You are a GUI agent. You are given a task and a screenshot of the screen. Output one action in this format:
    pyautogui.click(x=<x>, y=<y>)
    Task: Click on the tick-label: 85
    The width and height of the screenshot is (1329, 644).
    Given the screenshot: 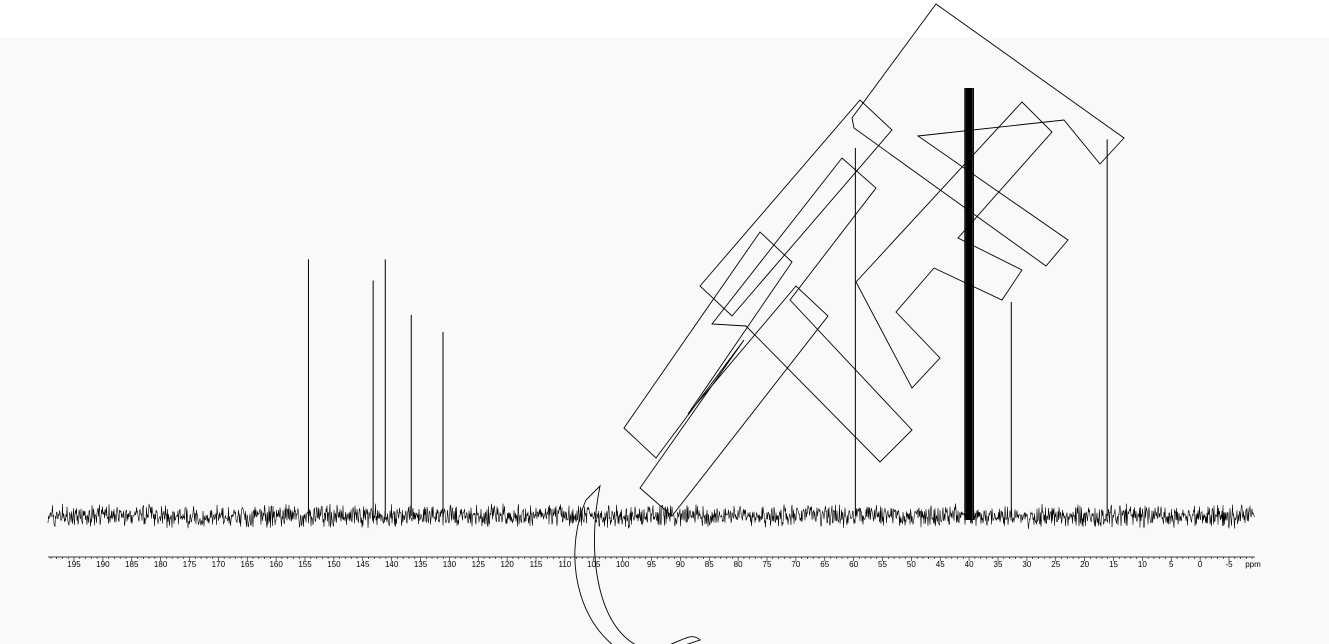 What is the action you would take?
    pyautogui.click(x=709, y=564)
    